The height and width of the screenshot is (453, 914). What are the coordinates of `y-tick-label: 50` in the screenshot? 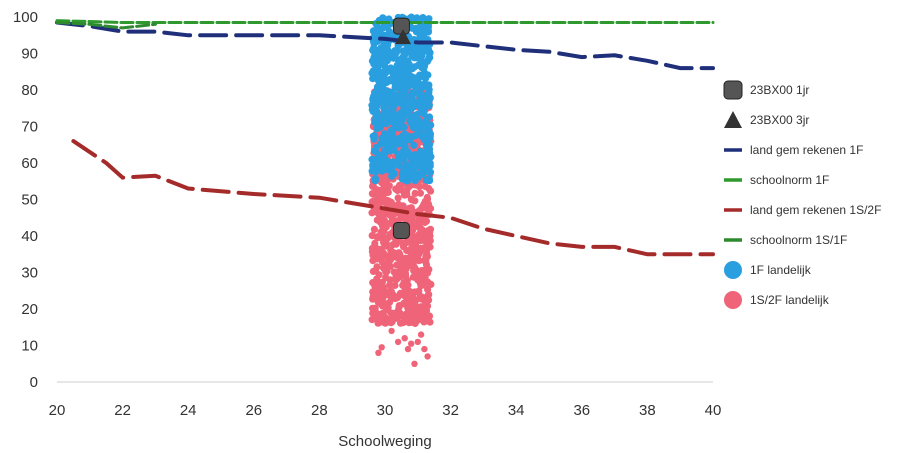 It's located at (29, 200).